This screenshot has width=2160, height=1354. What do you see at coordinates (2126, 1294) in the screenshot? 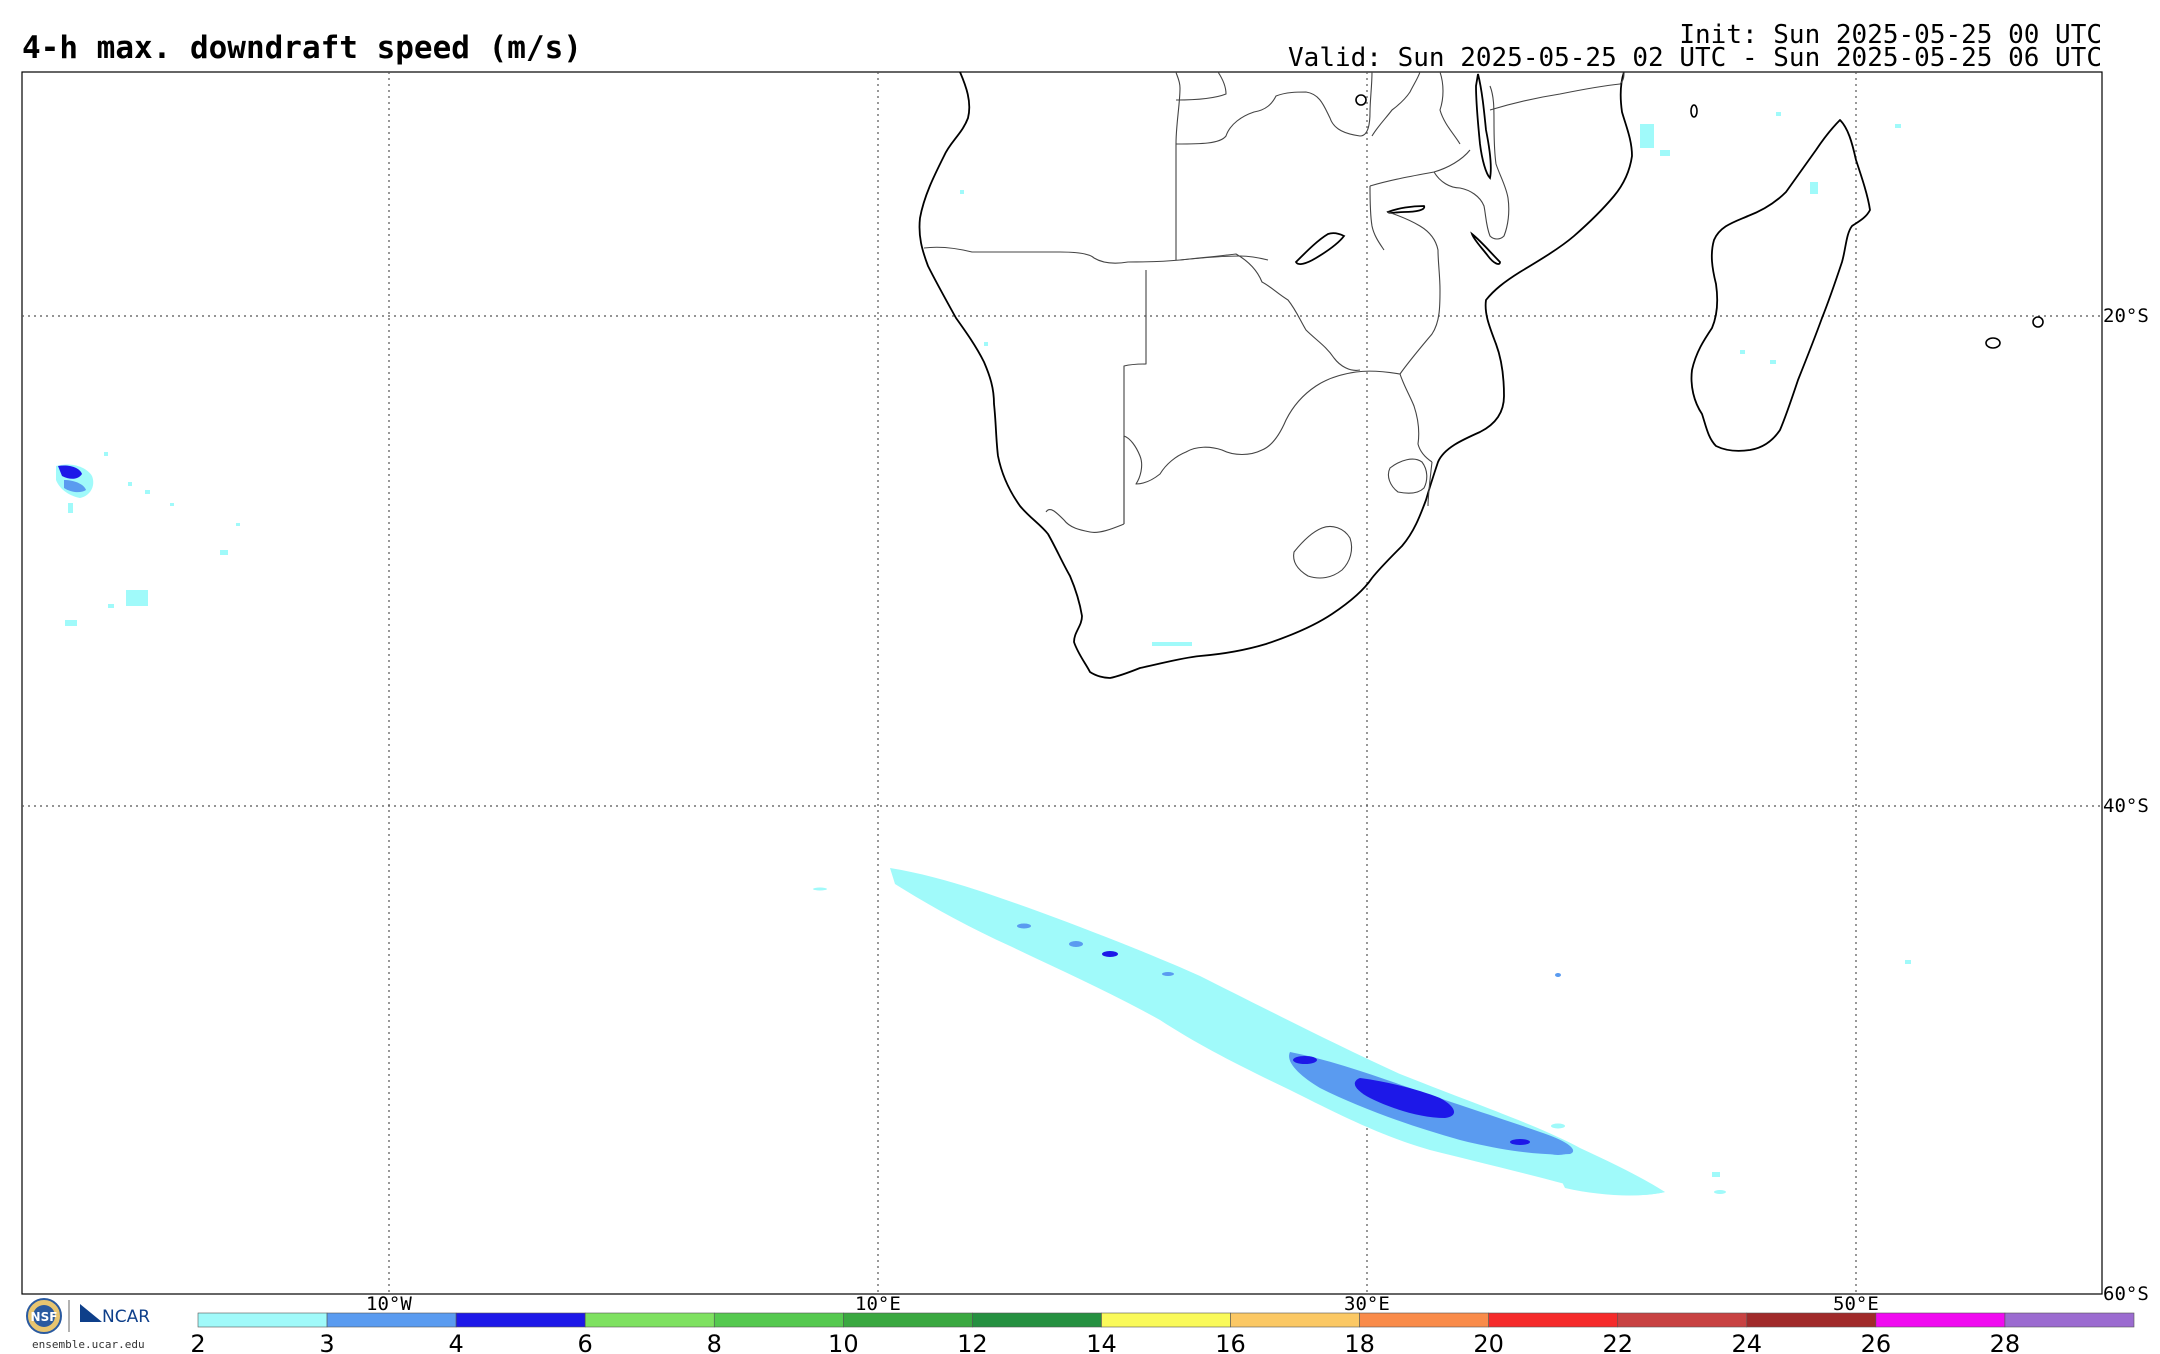
I see `lat-label-60s: 60°S` at bounding box center [2126, 1294].